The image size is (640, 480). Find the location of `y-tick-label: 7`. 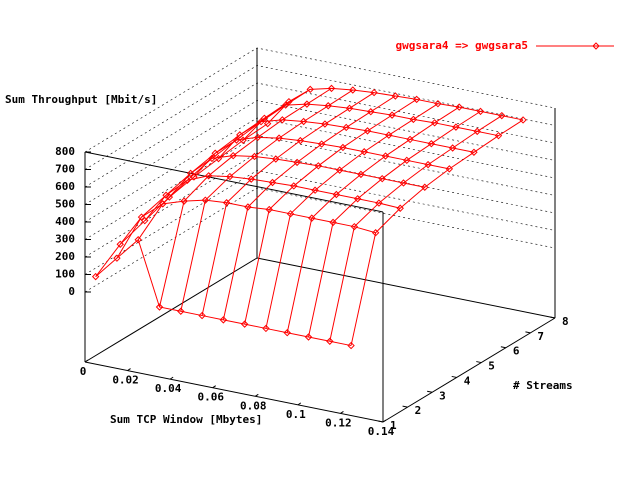

y-tick-label: 7 is located at coordinates (540, 336).